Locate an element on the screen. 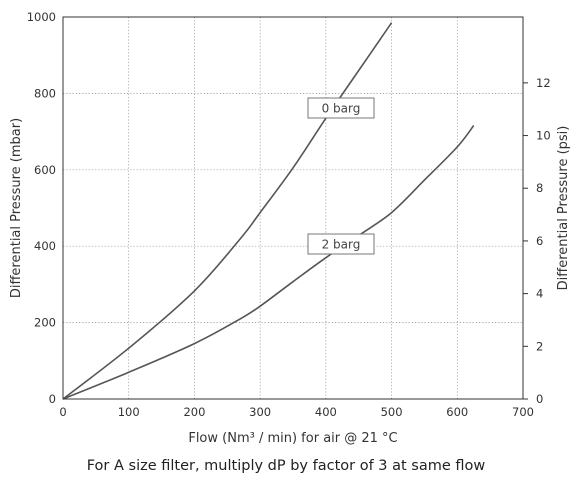 The height and width of the screenshot is (484, 572). y-axis-title: Differential Pressure (mbar) is located at coordinates (16, 208).